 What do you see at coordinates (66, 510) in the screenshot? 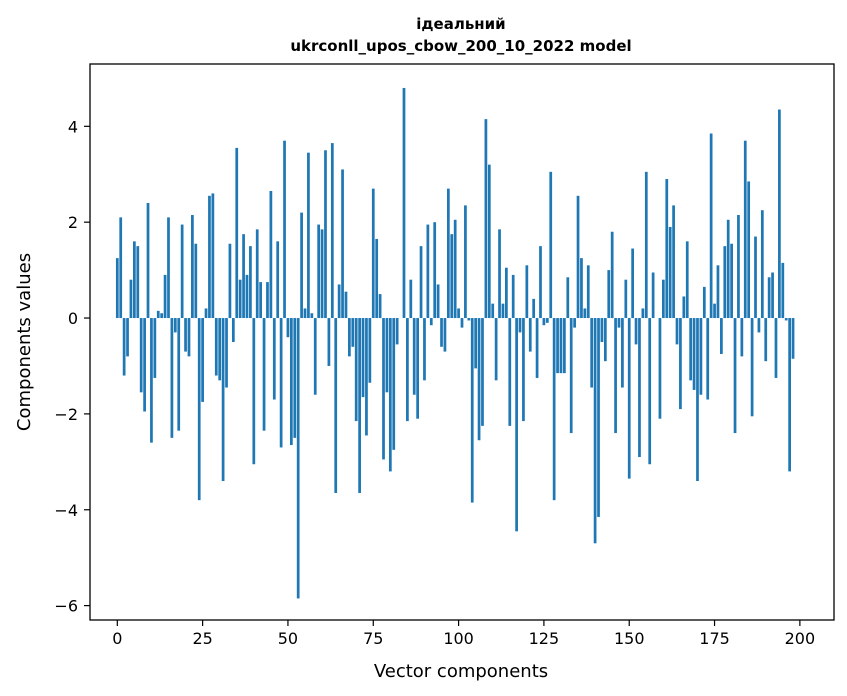
I see `y-tick-label: −4` at bounding box center [66, 510].